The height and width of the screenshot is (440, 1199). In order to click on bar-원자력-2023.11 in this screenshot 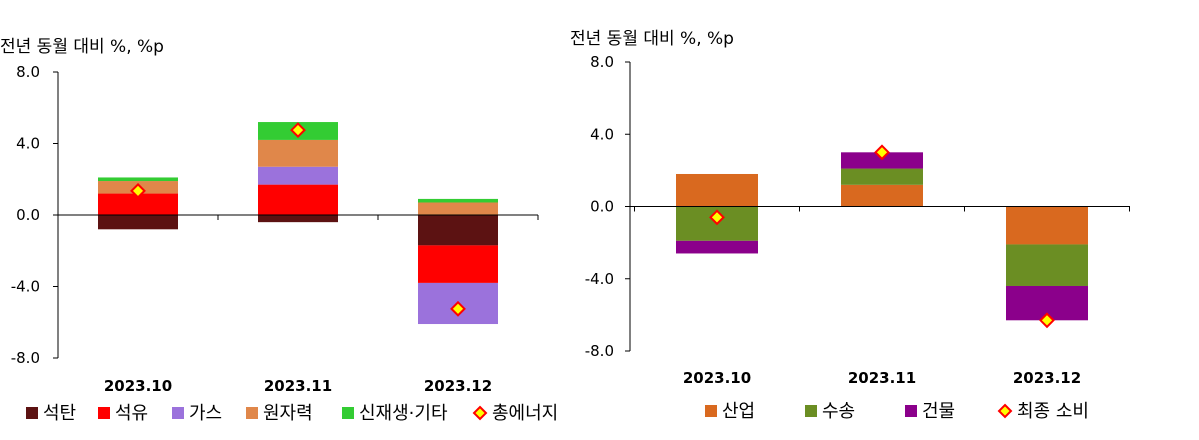, I will do `click(298, 153)`.